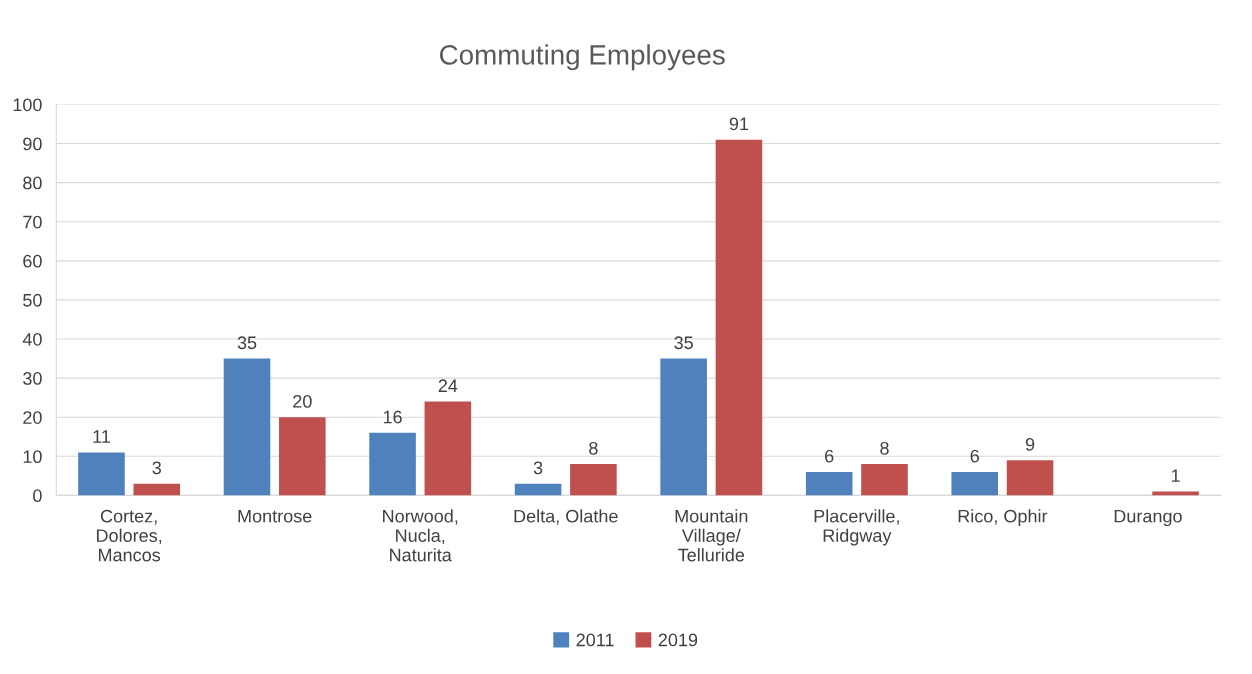  I want to click on y-tick-label: 80, so click(32, 183).